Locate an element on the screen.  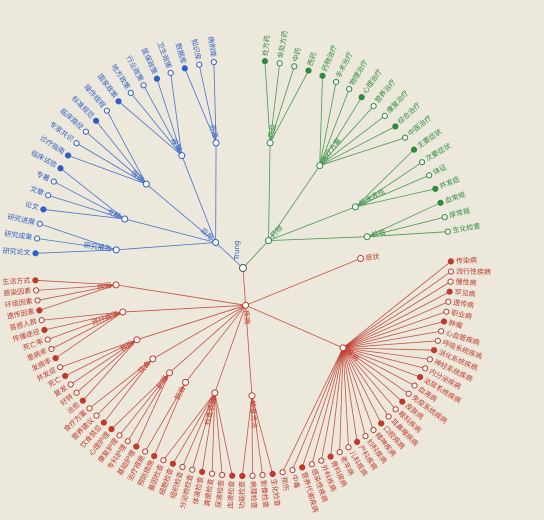
root-node is located at coordinates (243, 268).